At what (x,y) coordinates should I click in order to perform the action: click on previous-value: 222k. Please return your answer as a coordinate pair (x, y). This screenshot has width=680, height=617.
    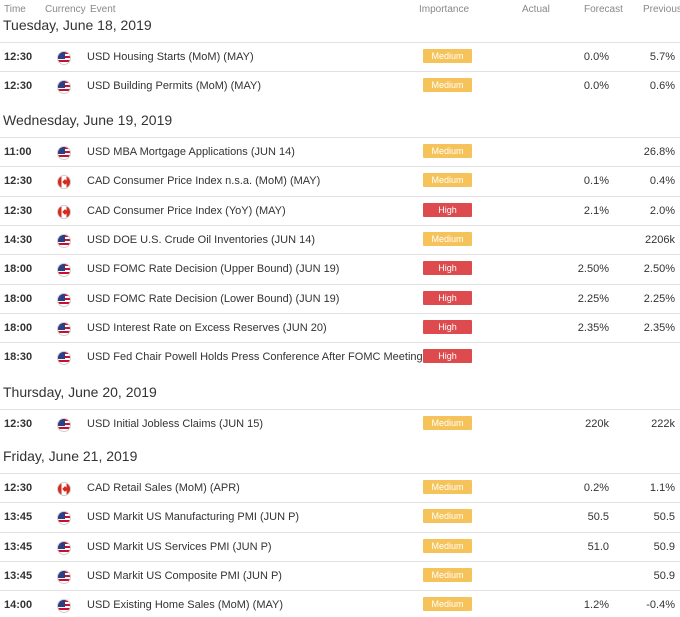
    Looking at the image, I should click on (663, 424).